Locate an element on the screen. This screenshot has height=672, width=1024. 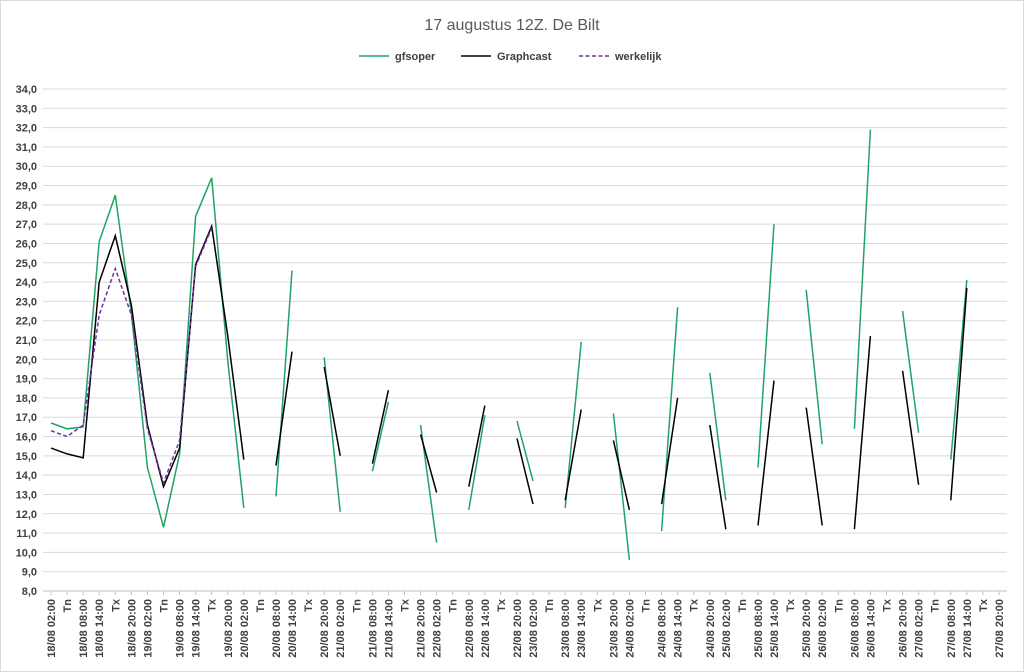
x-tick-label: 18/08 14:00 is located at coordinates (100, 628).